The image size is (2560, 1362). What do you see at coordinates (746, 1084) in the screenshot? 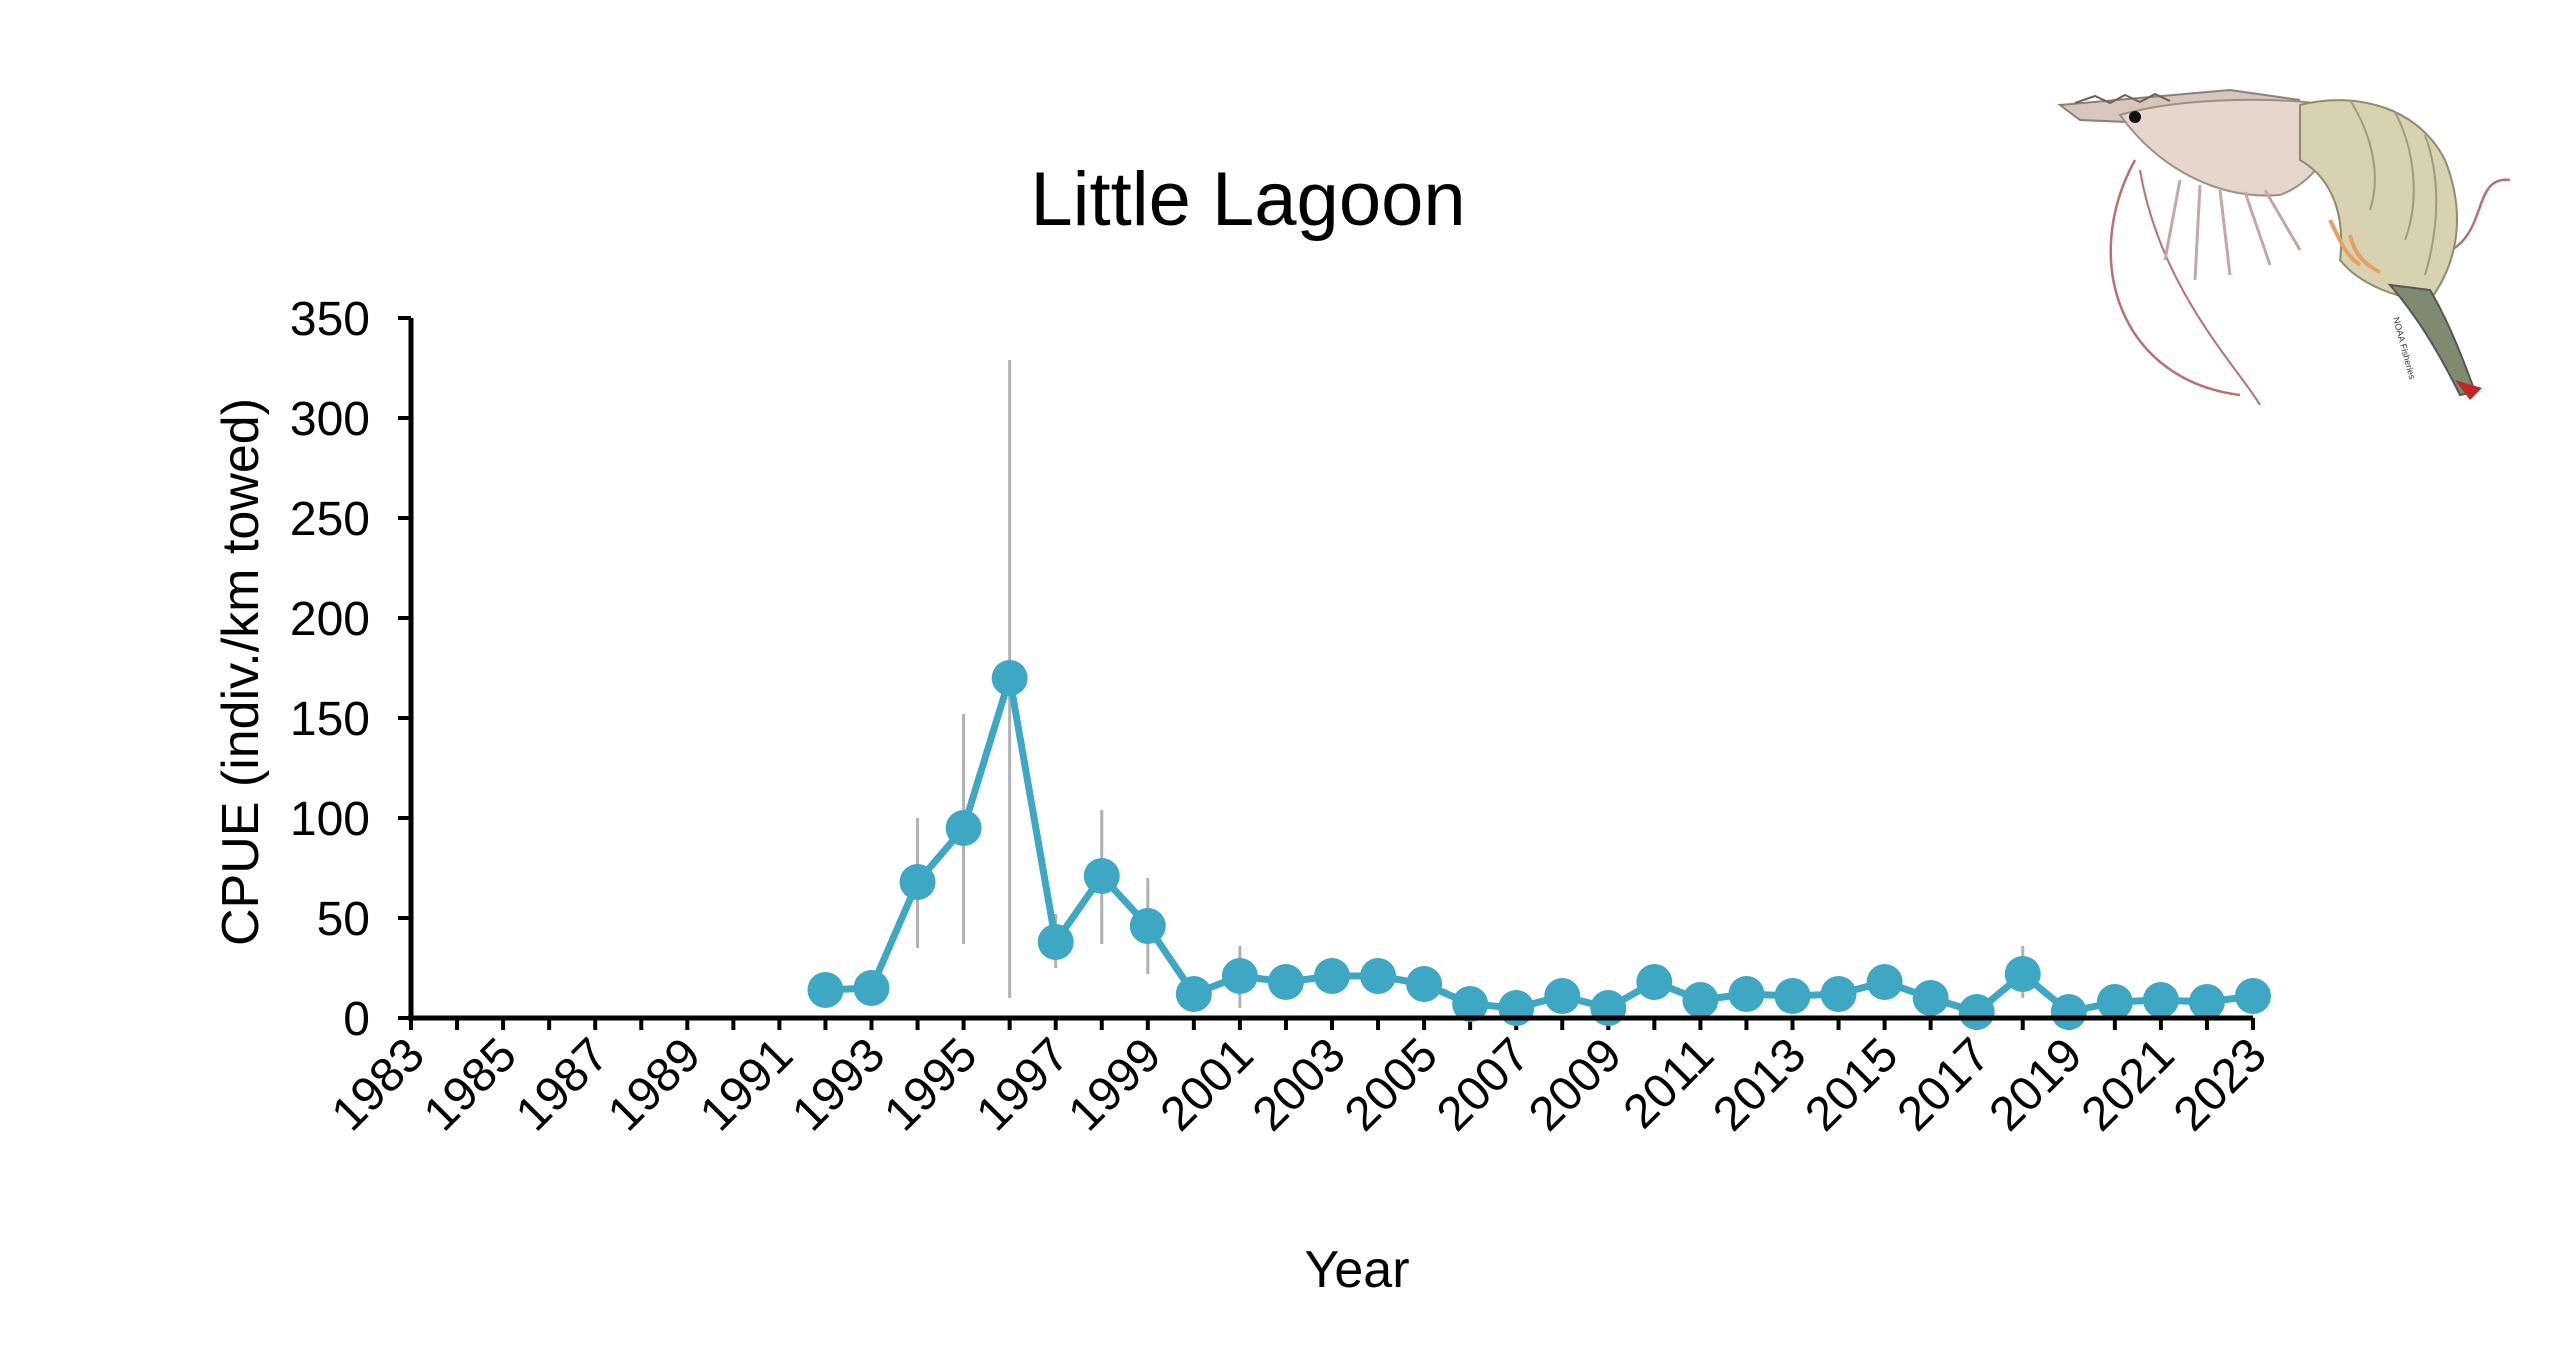
I see `x-tick-label: 1991` at bounding box center [746, 1084].